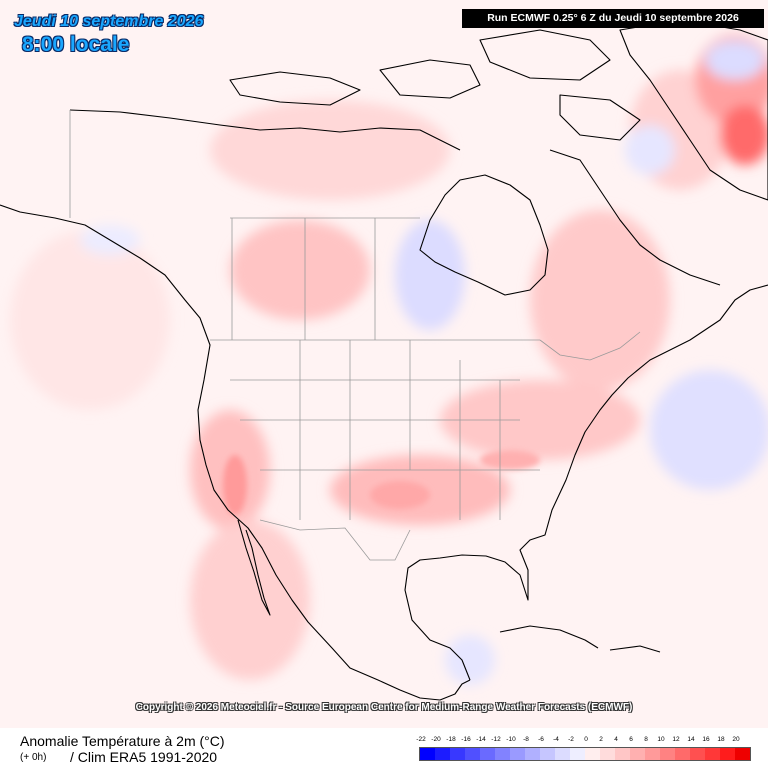  I want to click on climatology-label: / Clim ERA5 1991-2020, so click(144, 757).